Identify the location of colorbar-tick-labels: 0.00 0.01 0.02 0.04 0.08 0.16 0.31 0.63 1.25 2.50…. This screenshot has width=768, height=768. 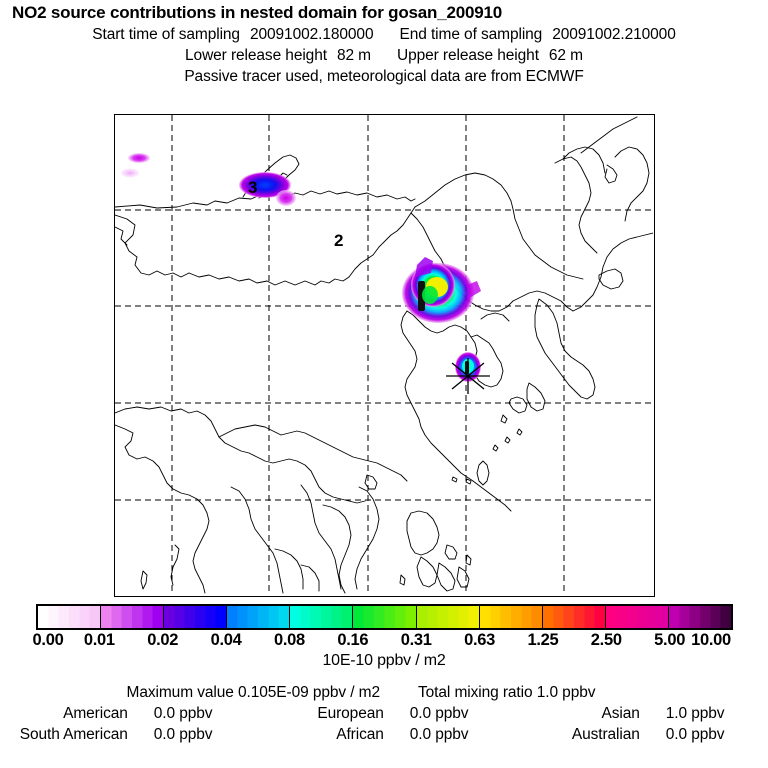
(384, 642).